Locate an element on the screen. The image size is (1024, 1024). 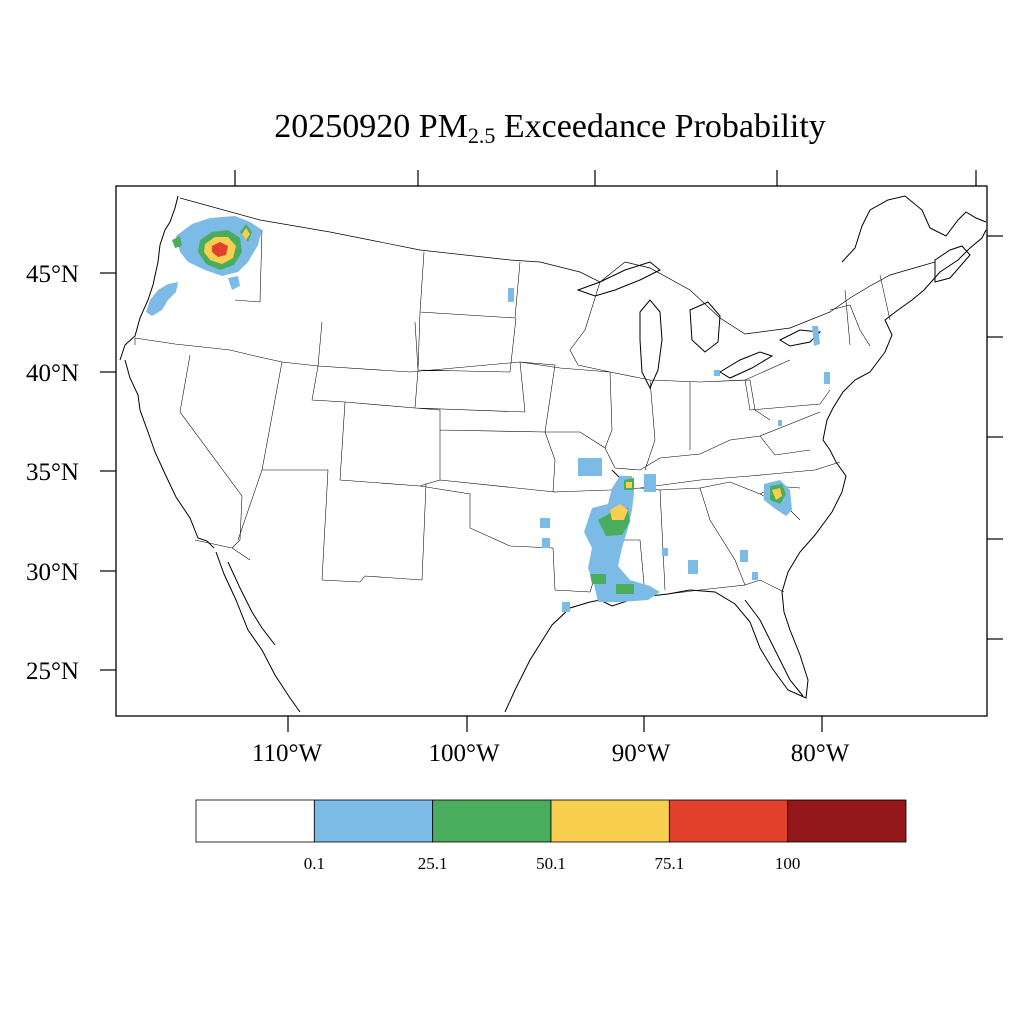
shading-pnw-very-high is located at coordinates (220, 249).